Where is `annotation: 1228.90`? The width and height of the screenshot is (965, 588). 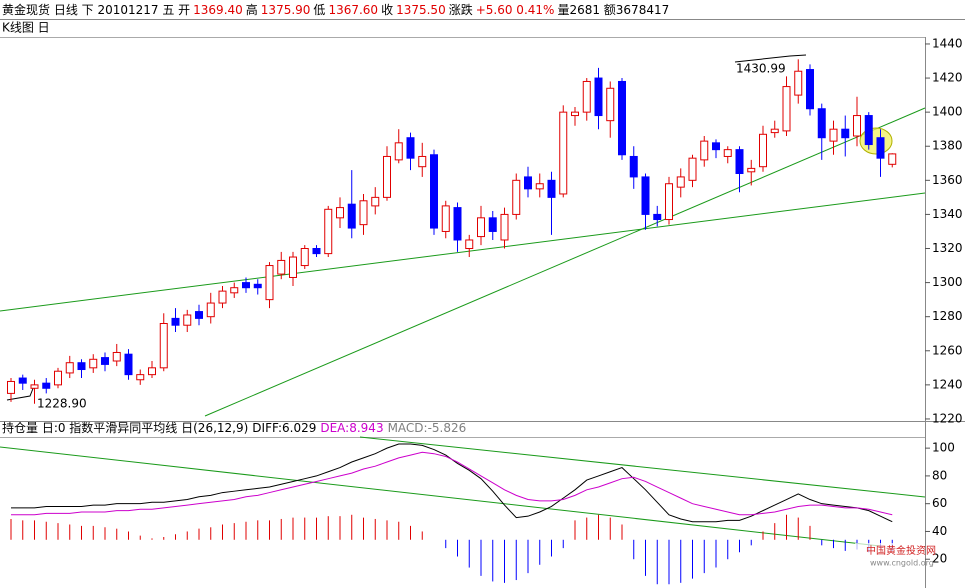 annotation: 1228.90 is located at coordinates (62, 404).